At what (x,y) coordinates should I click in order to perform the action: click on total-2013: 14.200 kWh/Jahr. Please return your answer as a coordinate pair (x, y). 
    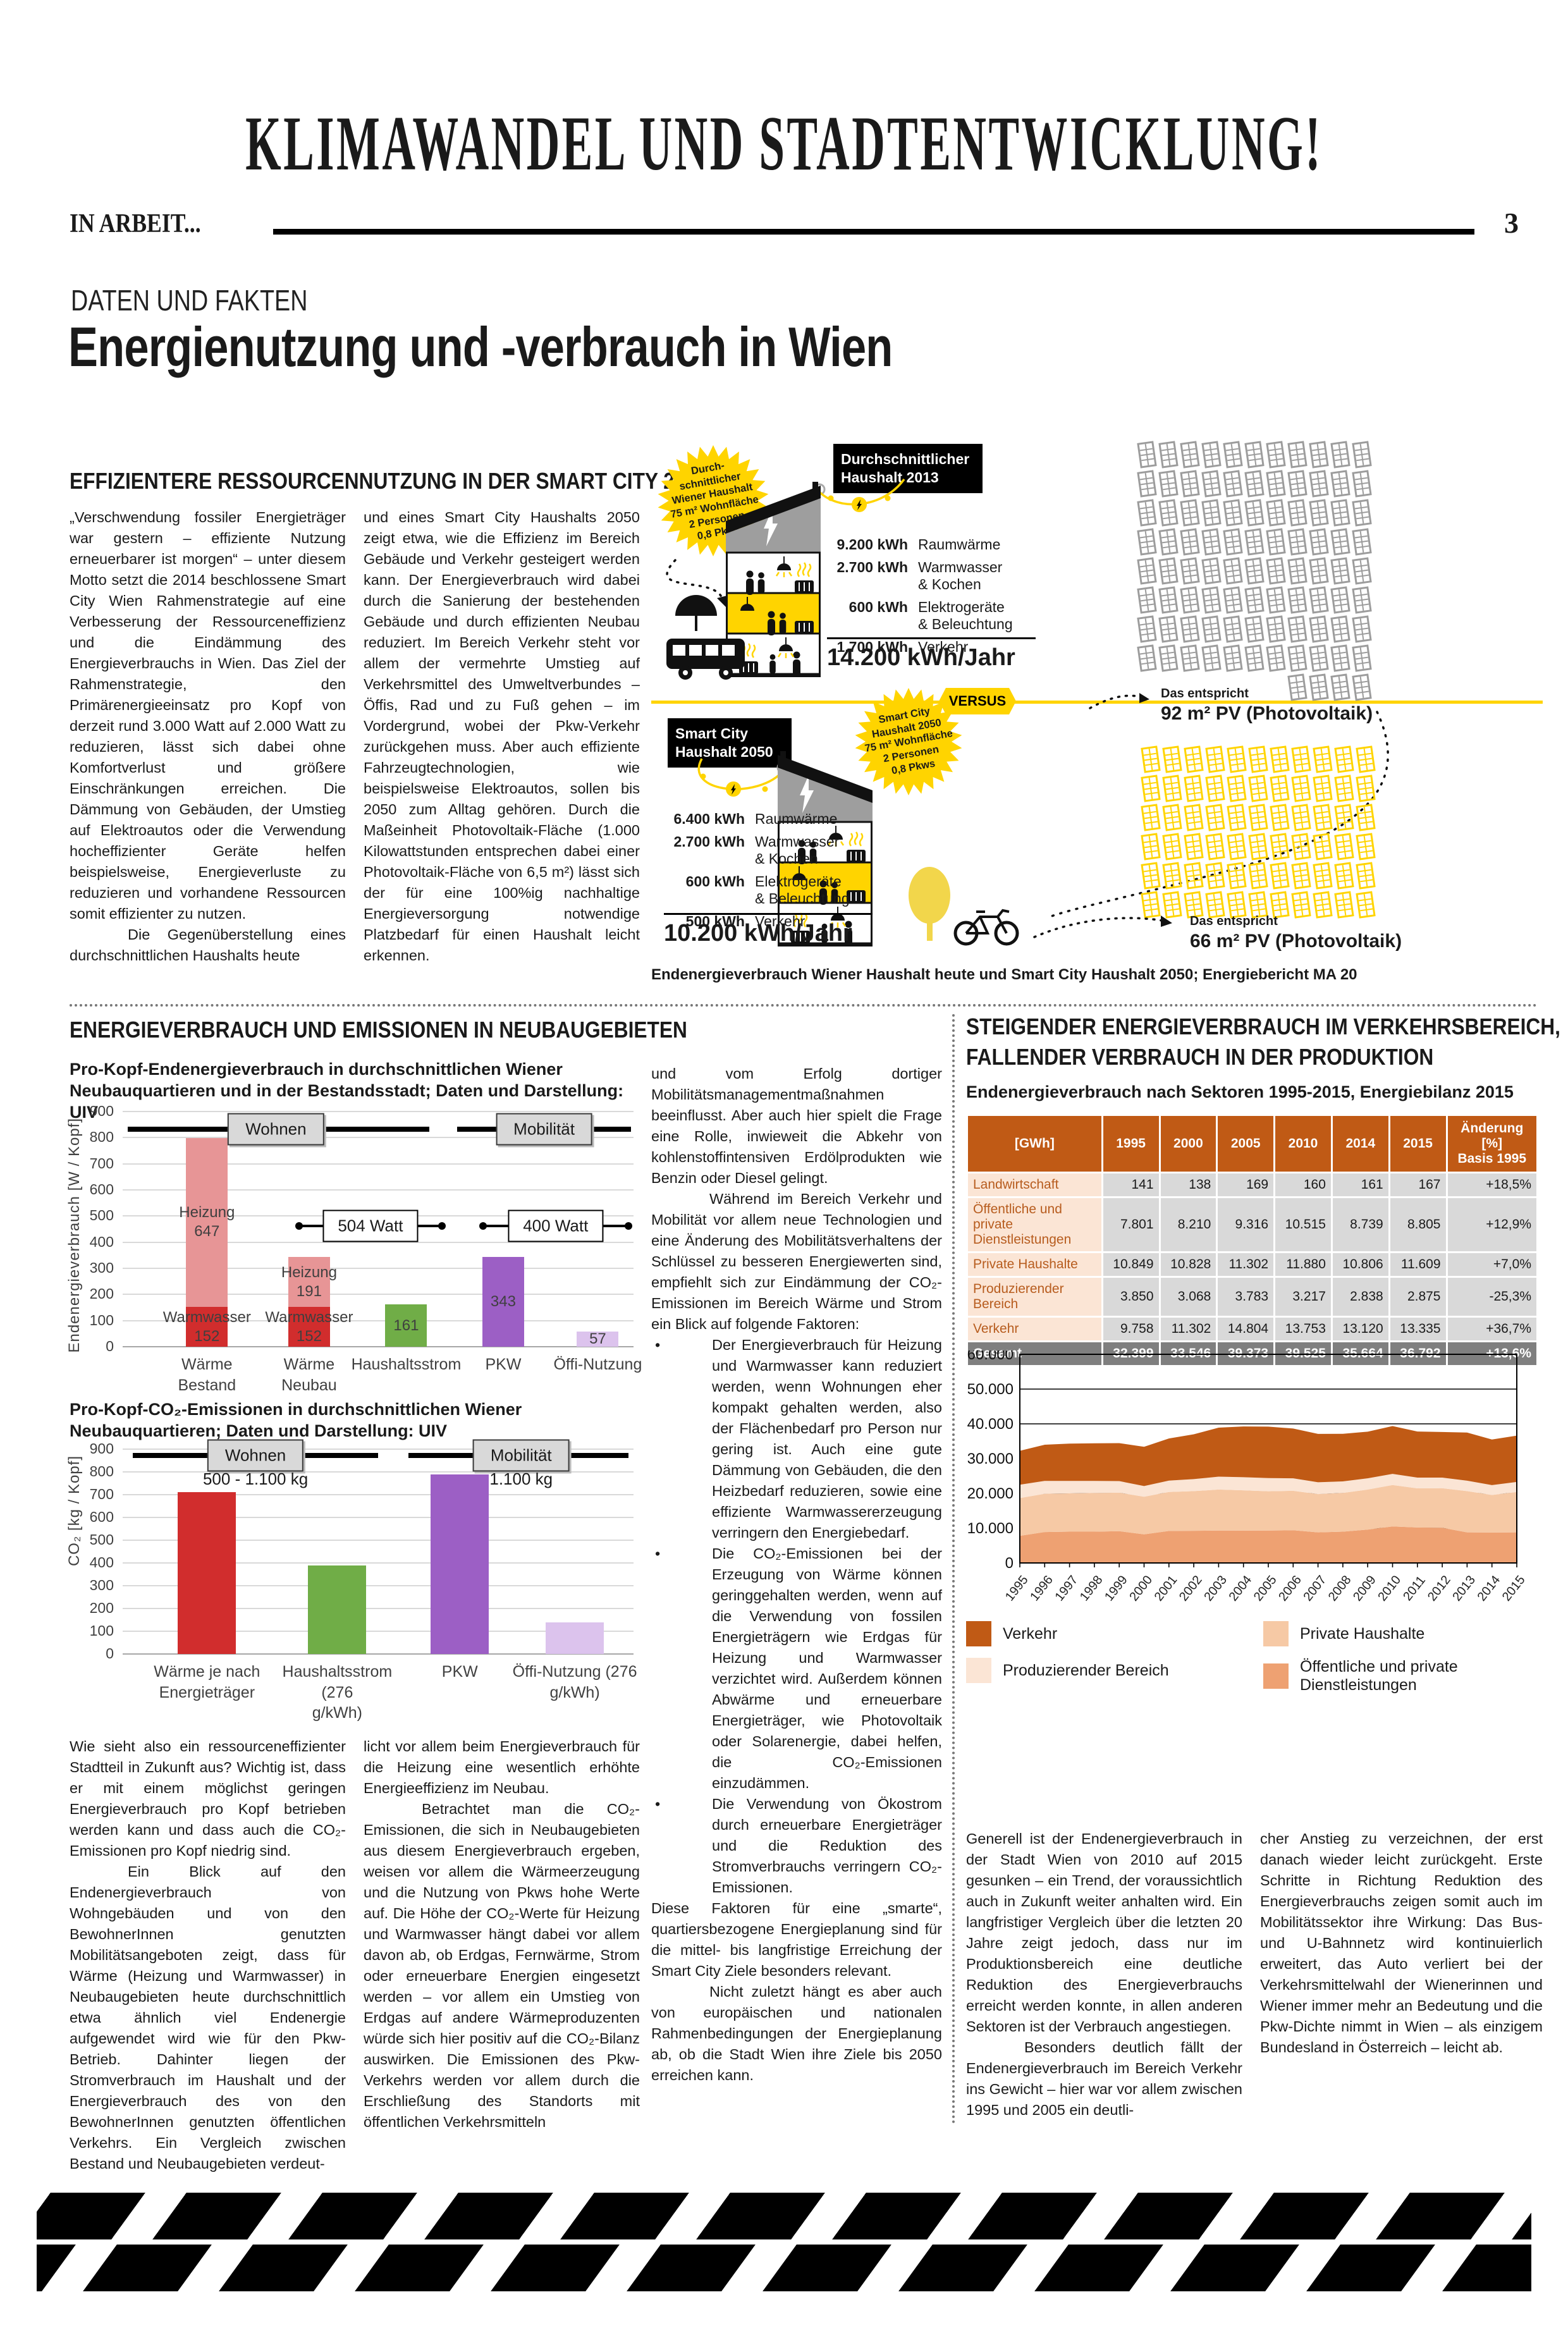
    Looking at the image, I should click on (931, 654).